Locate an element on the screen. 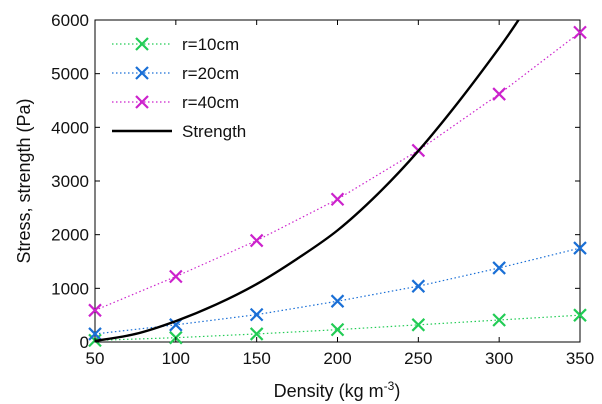  x-tick-label: 200 is located at coordinates (337, 358).